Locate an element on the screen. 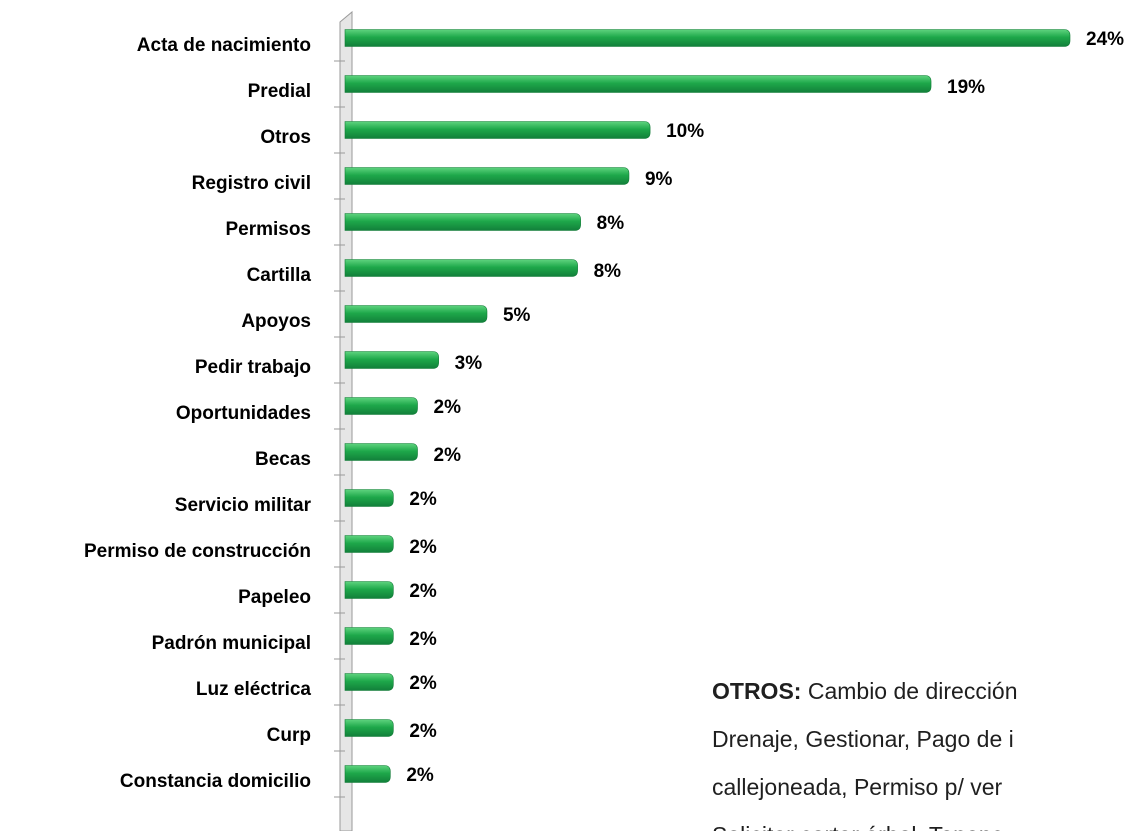 Image resolution: width=1146 pixels, height=831 pixels. category-label: Pedir trabajo is located at coordinates (253, 367).